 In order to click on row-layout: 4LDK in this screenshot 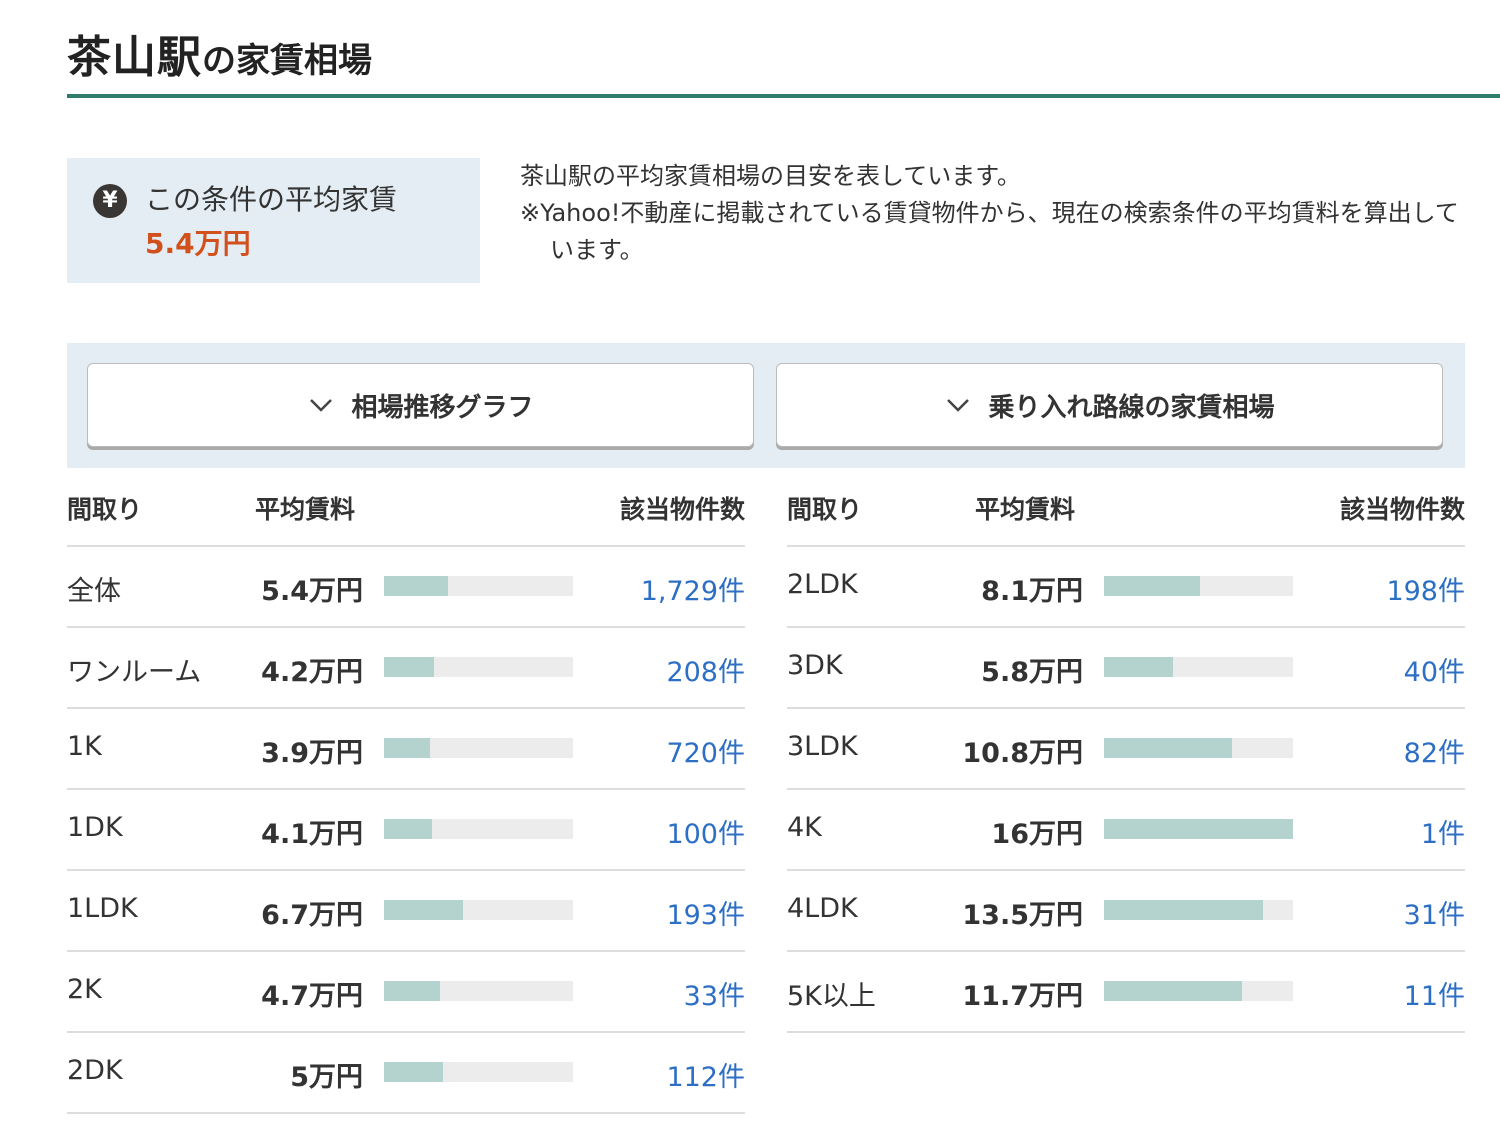, I will do `click(822, 908)`.